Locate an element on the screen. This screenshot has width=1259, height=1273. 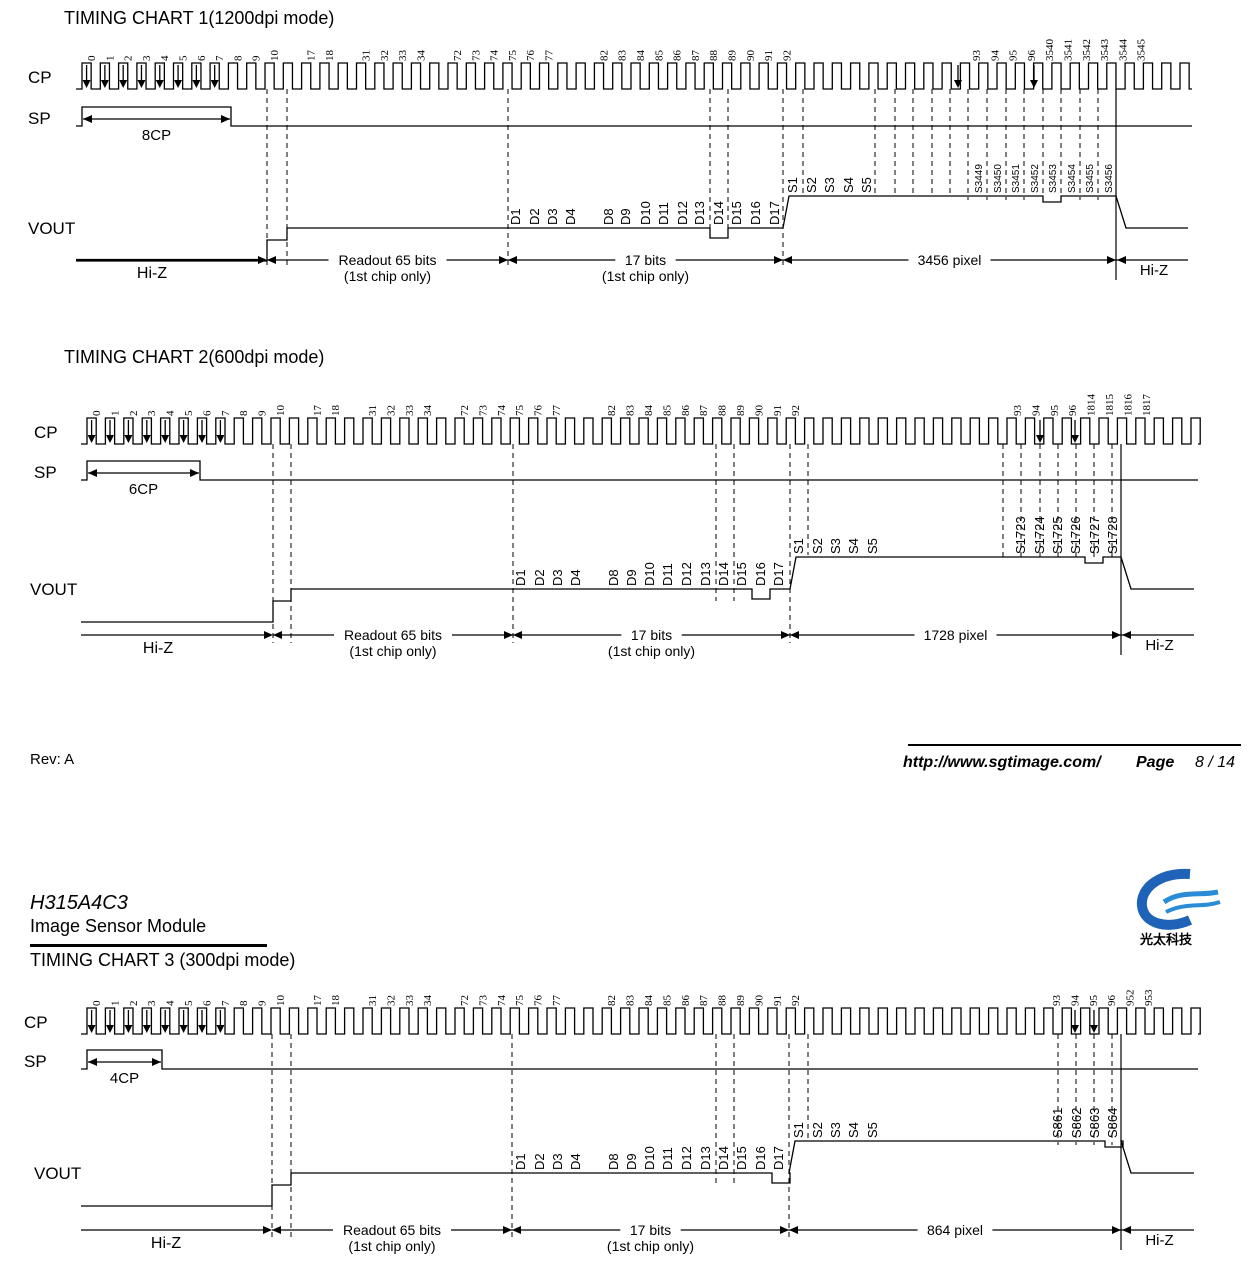
chart3-title: TIMING CHART 3 (300dpi mode) is located at coordinates (163, 960).